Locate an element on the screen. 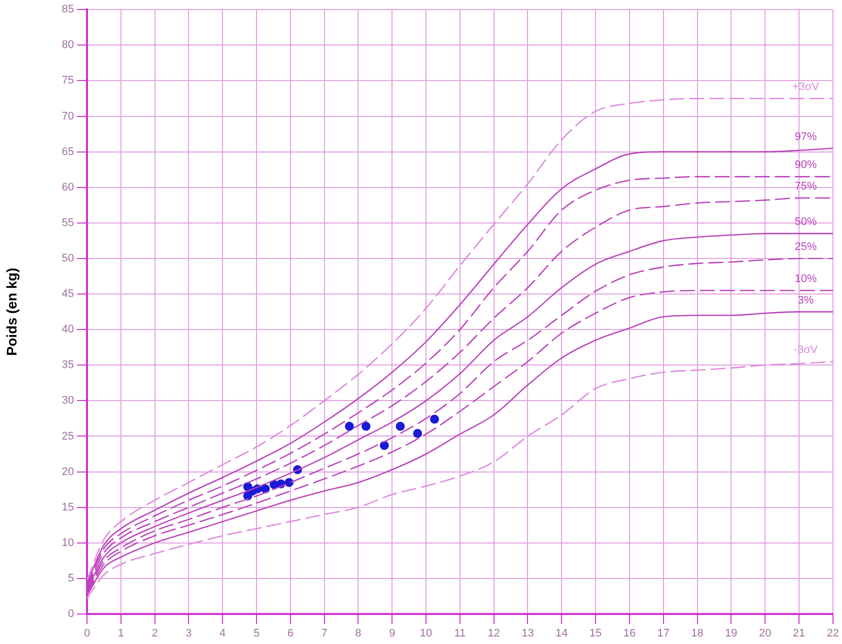  series-label: 3% is located at coordinates (806, 300).